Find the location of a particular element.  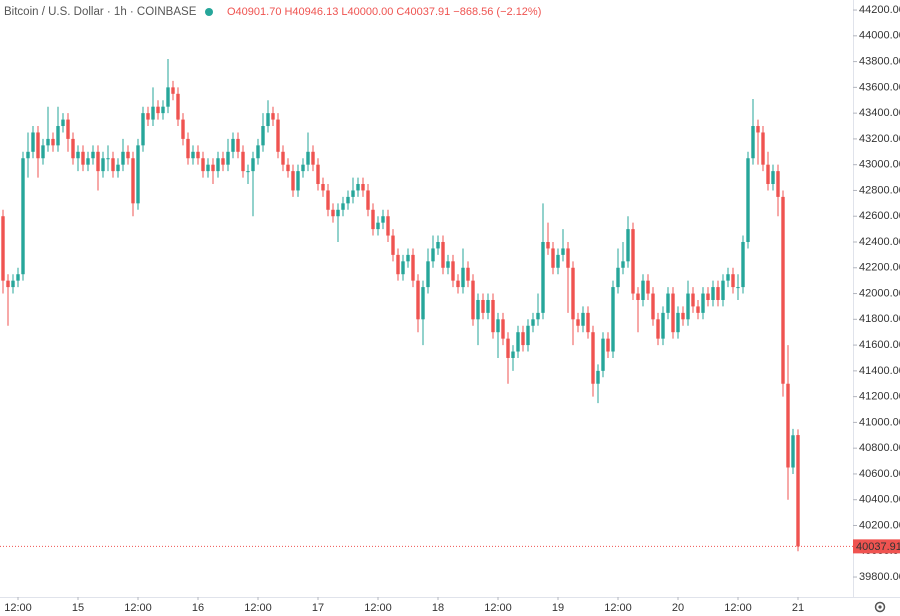

settings-icon is located at coordinates (880, 607).